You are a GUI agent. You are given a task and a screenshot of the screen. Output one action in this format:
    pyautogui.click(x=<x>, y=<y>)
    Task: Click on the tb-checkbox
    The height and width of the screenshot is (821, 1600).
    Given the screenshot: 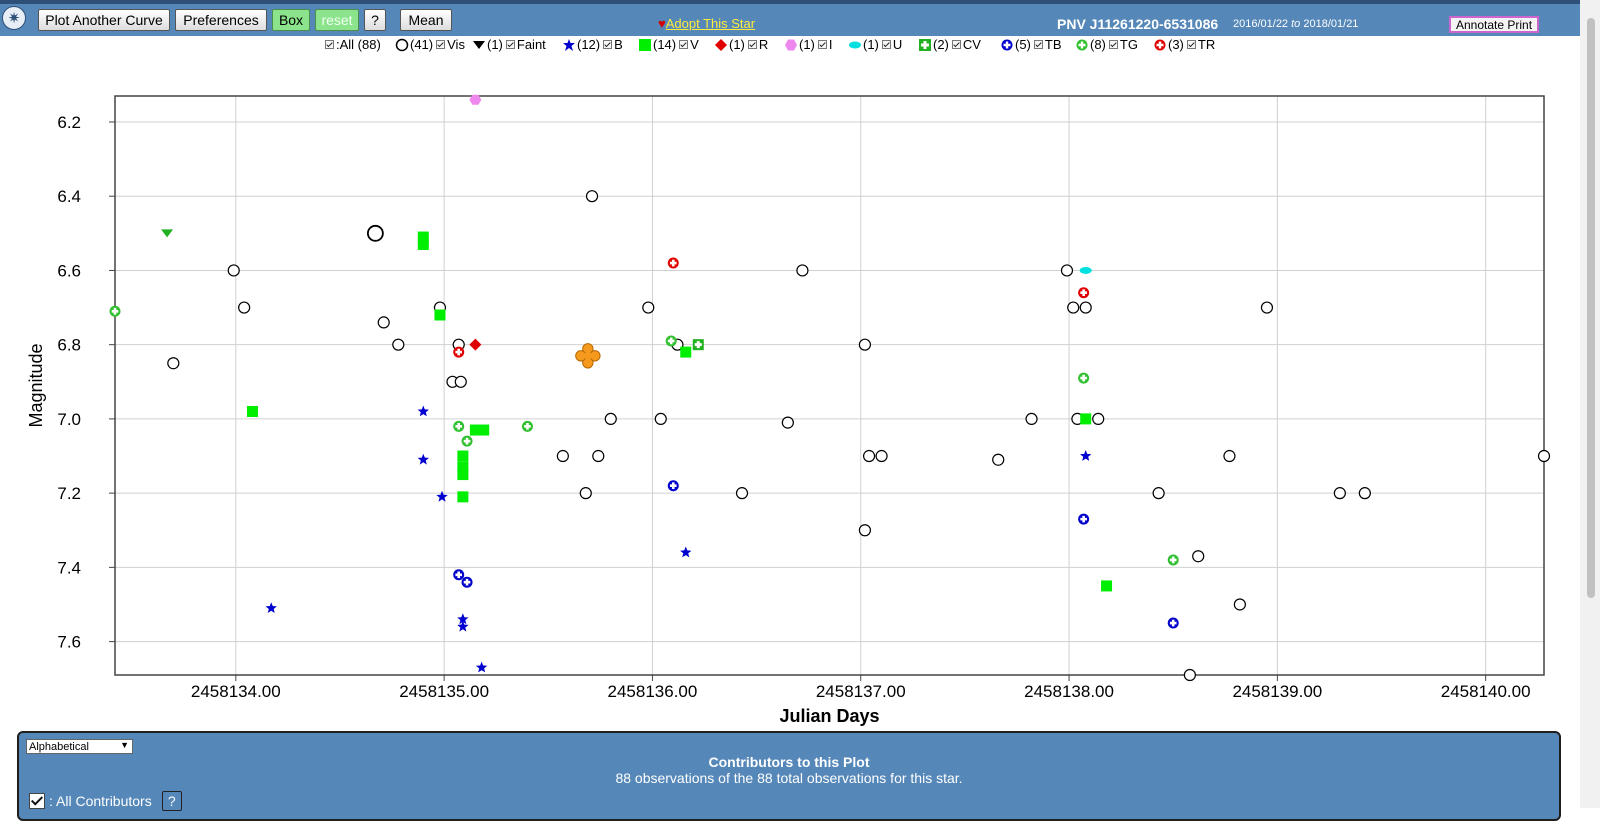 What is the action you would take?
    pyautogui.click(x=1038, y=44)
    